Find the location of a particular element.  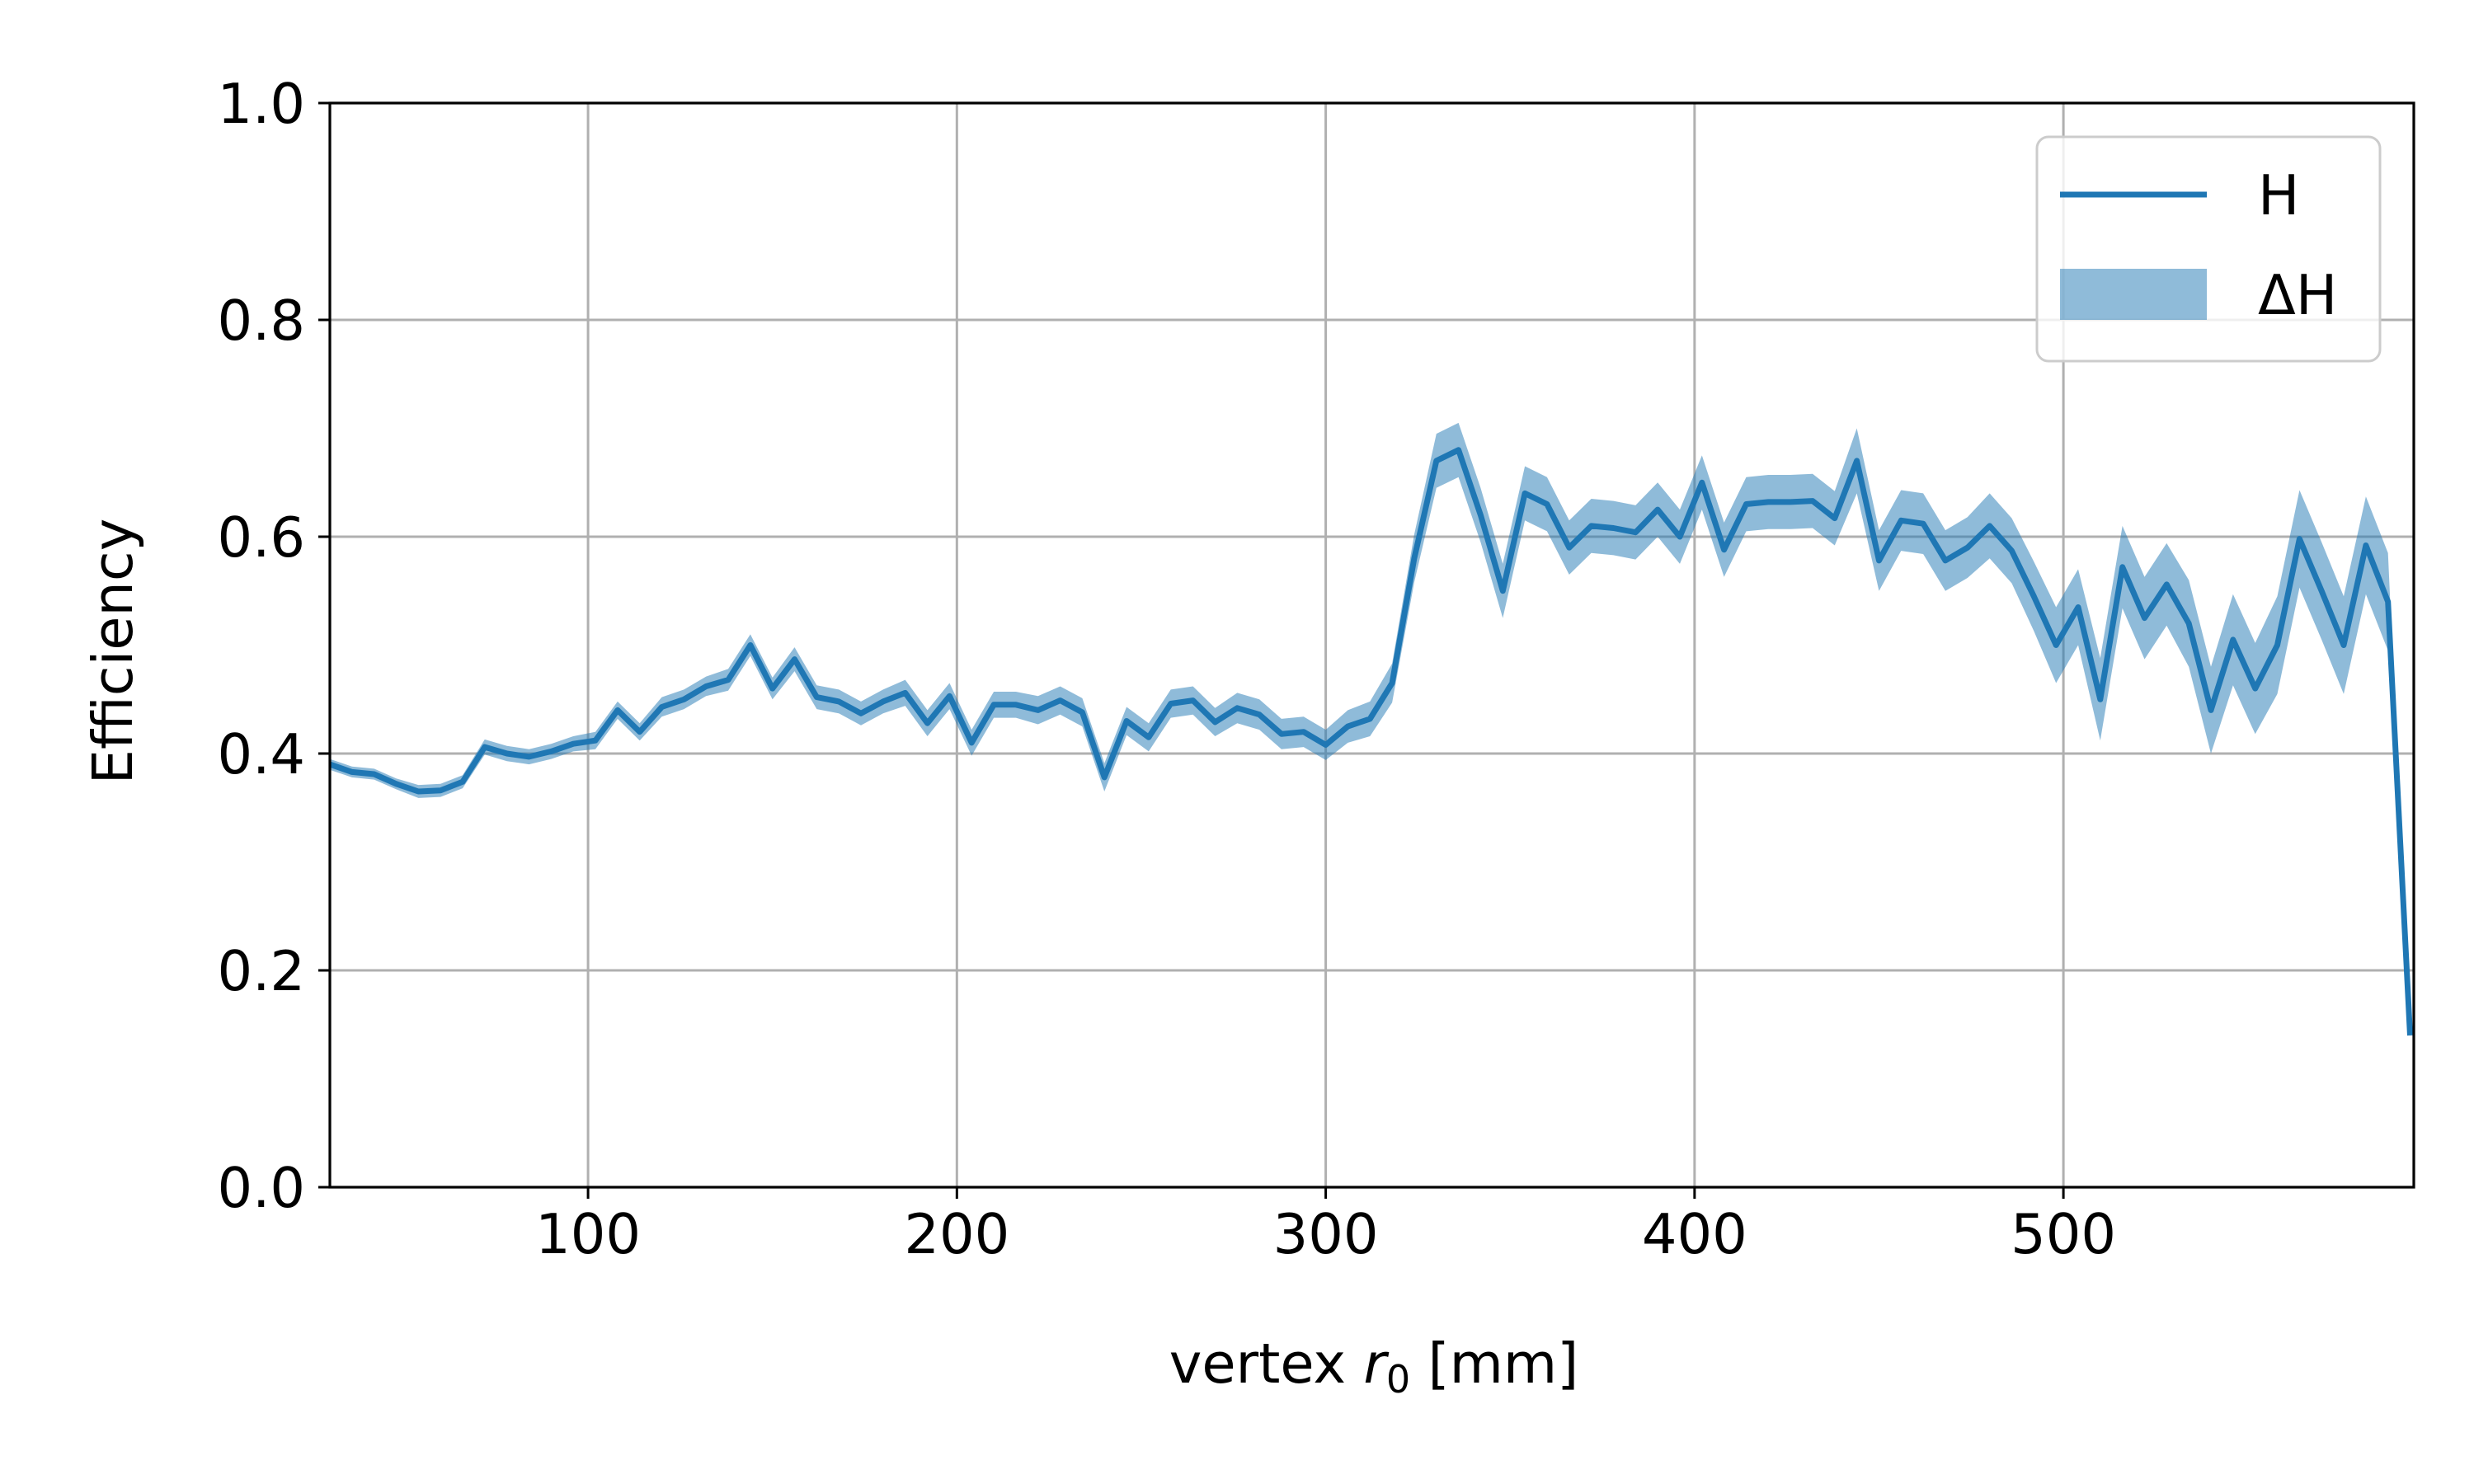

x-axis-label-symbol: r is located at coordinates (1376, 1363).